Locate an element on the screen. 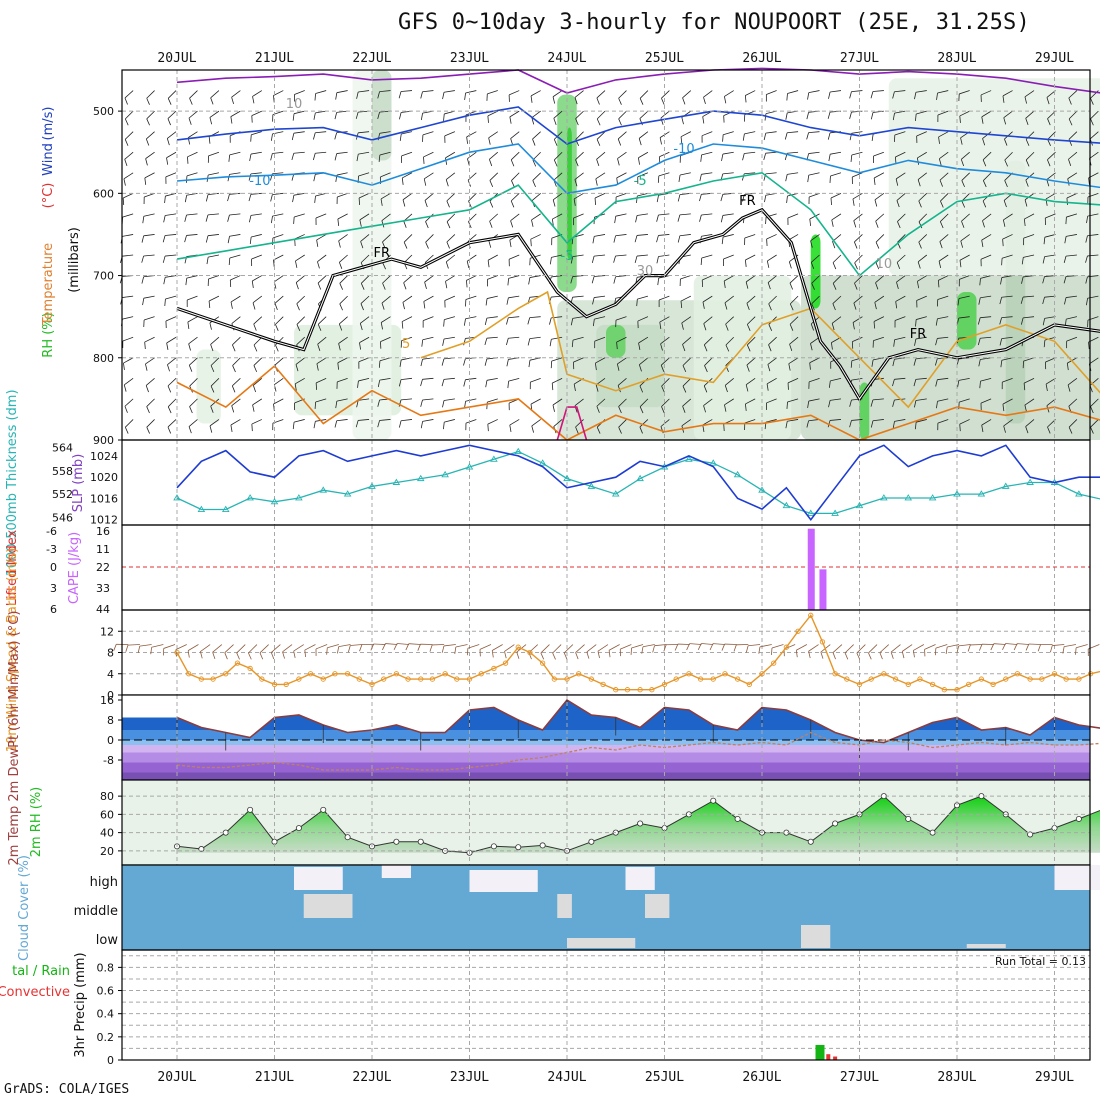 This screenshot has height=1100, width=1100. rh-shading is located at coordinates (616, 341).